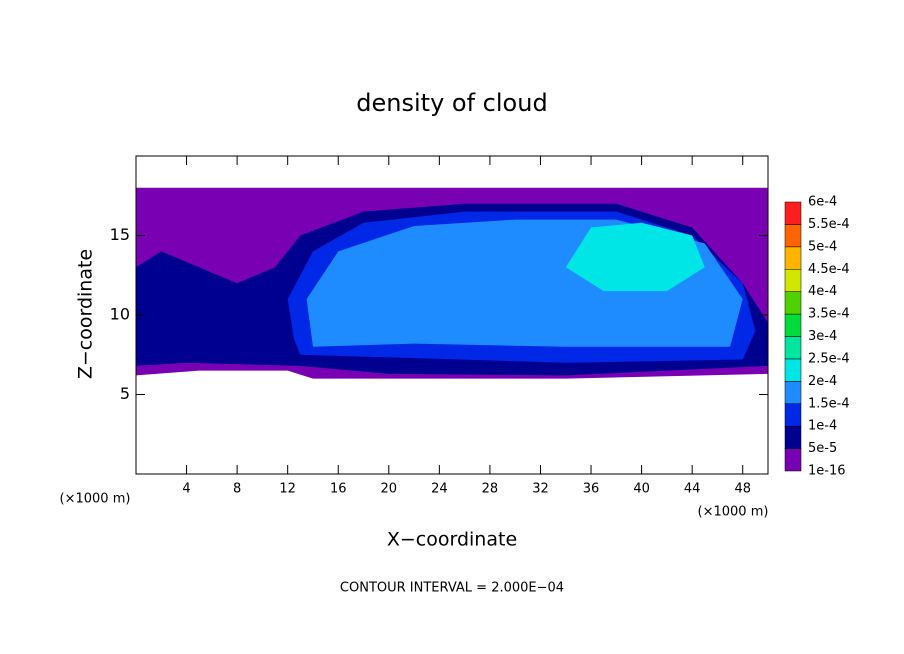 This screenshot has width=904, height=654. What do you see at coordinates (490, 489) in the screenshot?
I see `x-tick-label: 28` at bounding box center [490, 489].